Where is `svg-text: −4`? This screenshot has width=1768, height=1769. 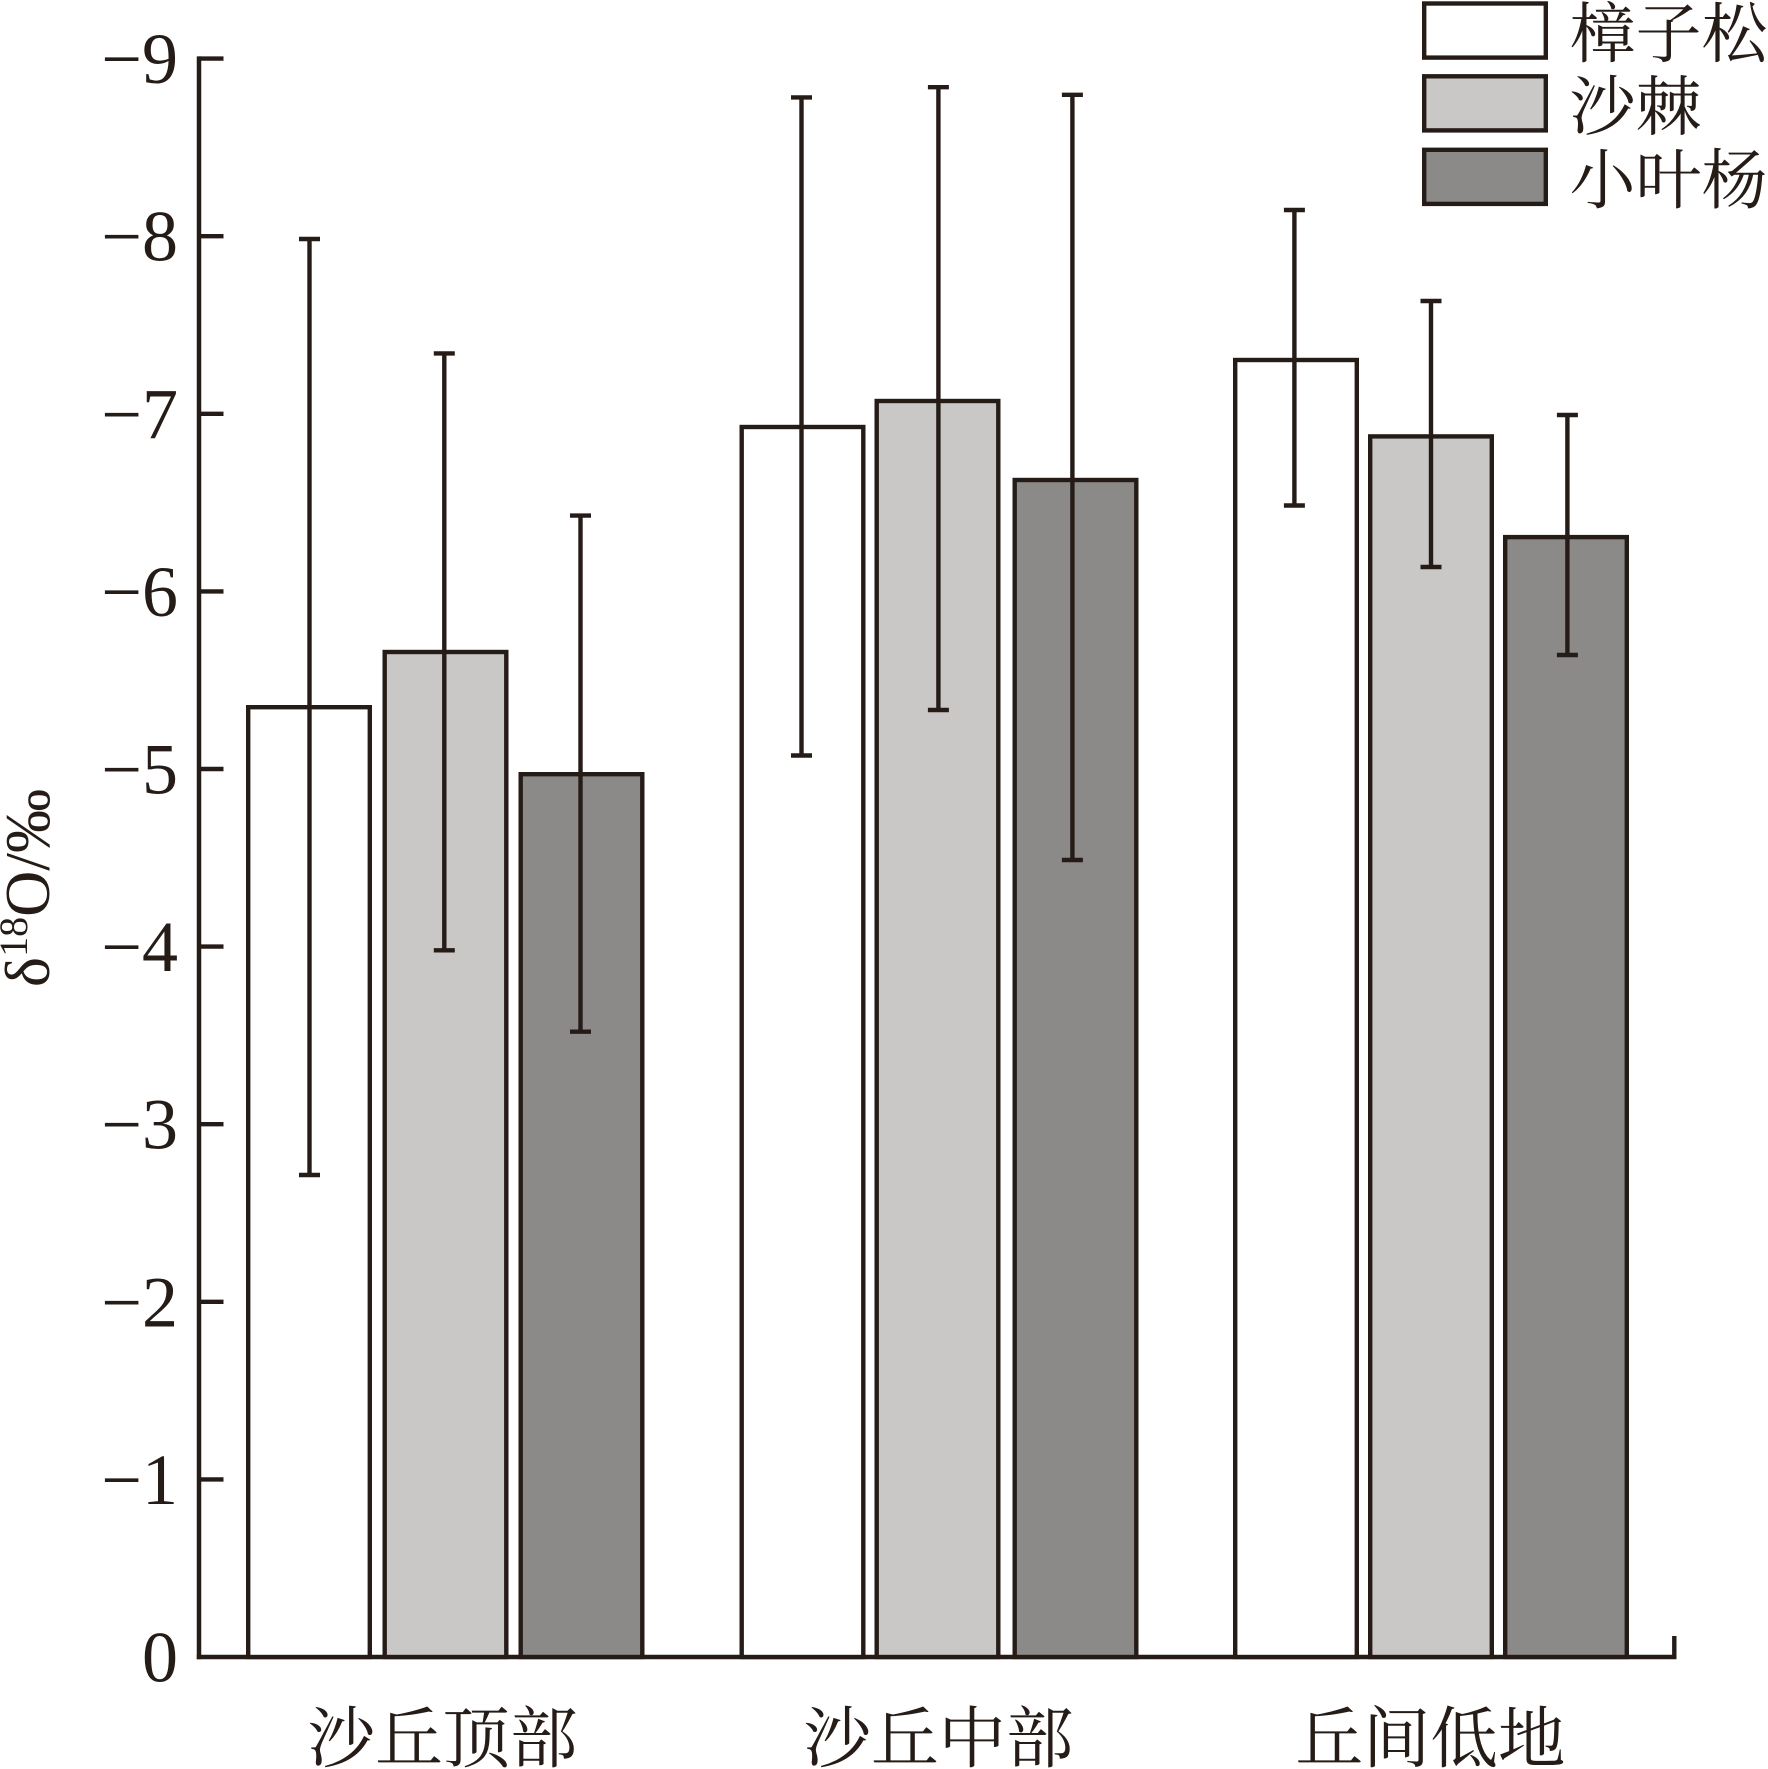 svg-text: −4 is located at coordinates (139, 947).